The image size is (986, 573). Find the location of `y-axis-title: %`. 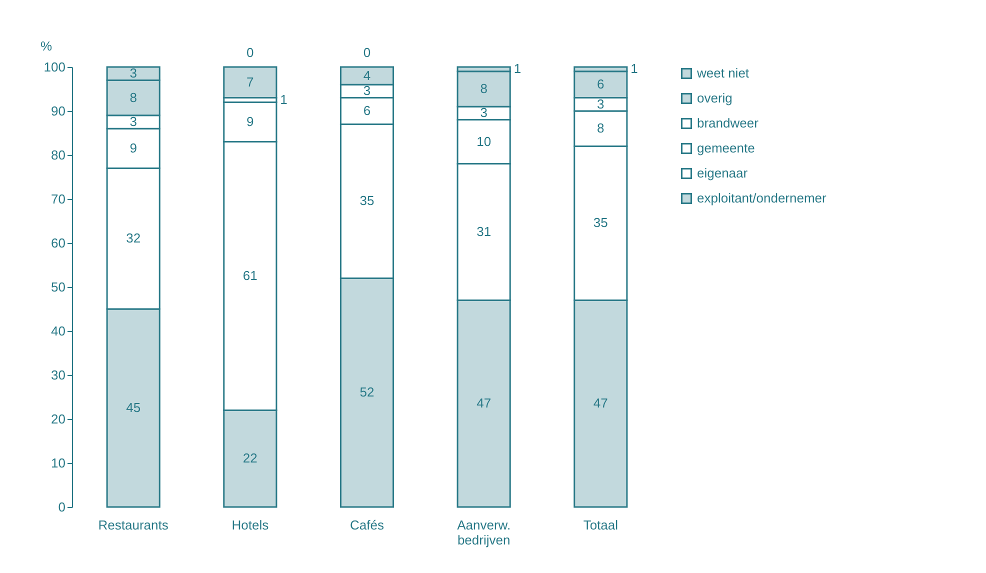

y-axis-title: % is located at coordinates (46, 46).